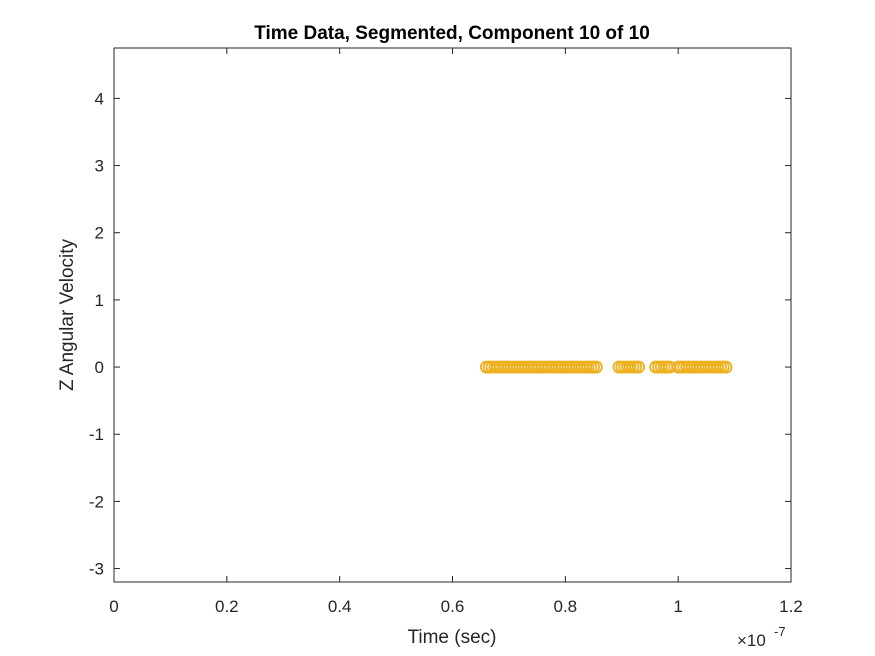 Image resolution: width=875 pixels, height=656 pixels. Describe the element at coordinates (677, 606) in the screenshot. I see `x-tick-label: 1` at that location.